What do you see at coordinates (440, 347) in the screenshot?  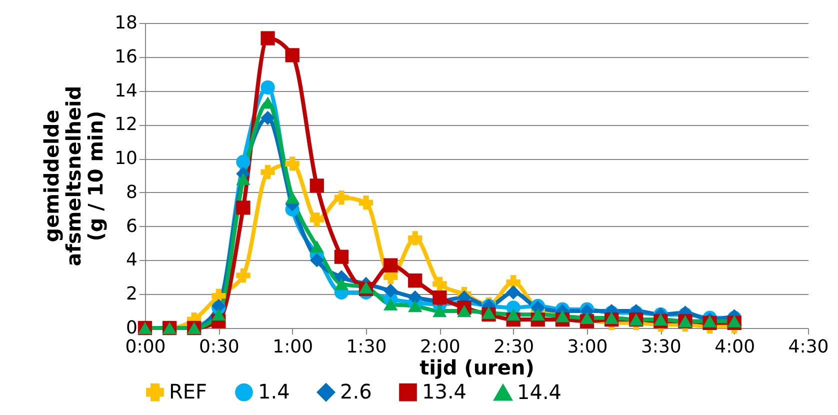 I see `x-tick-label: 2:00` at bounding box center [440, 347].